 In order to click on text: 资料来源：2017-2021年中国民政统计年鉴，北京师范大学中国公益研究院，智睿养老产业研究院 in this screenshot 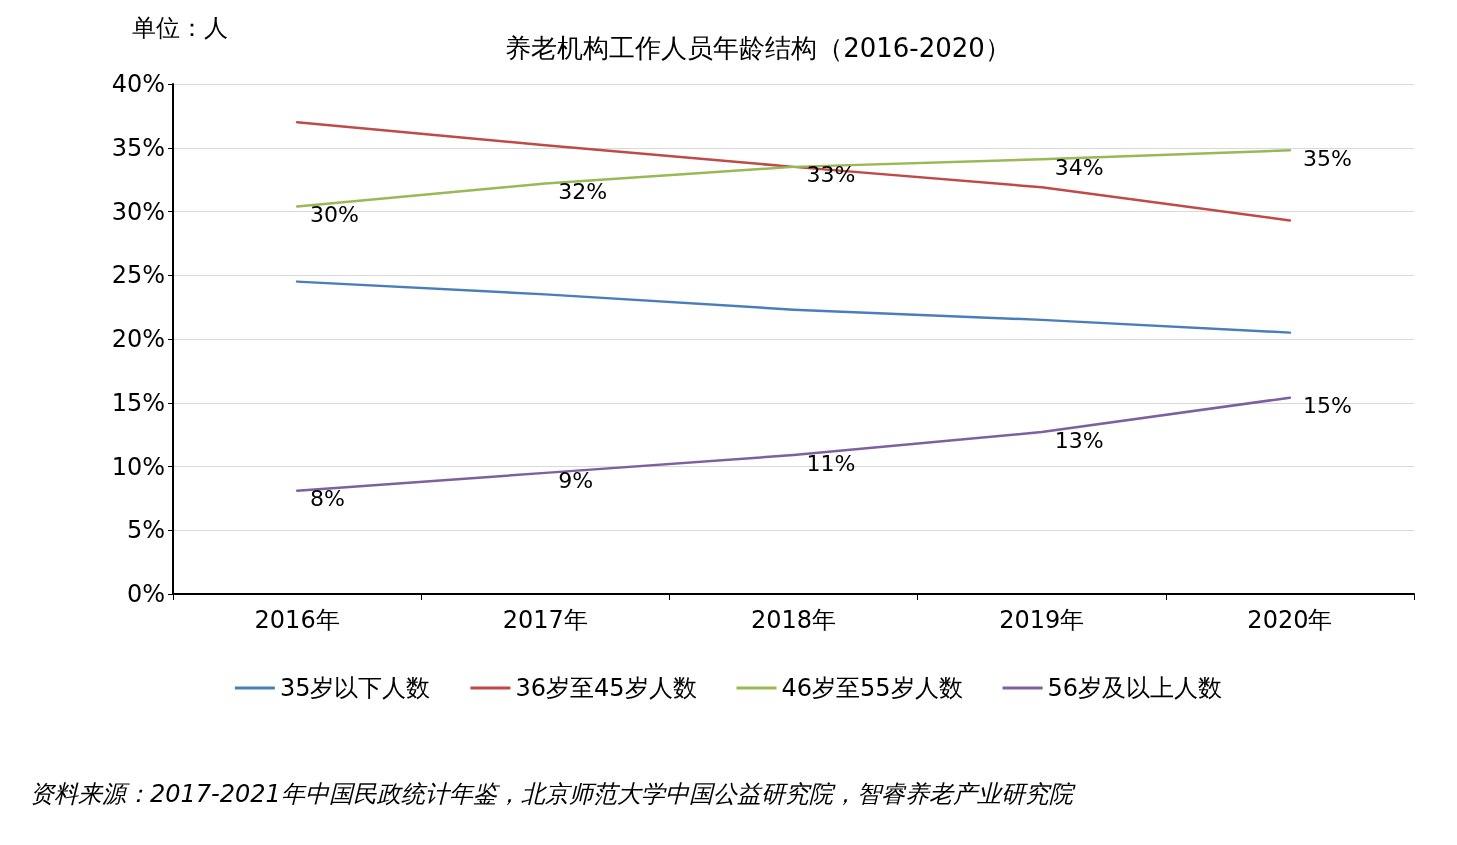, I will do `click(553, 794)`.